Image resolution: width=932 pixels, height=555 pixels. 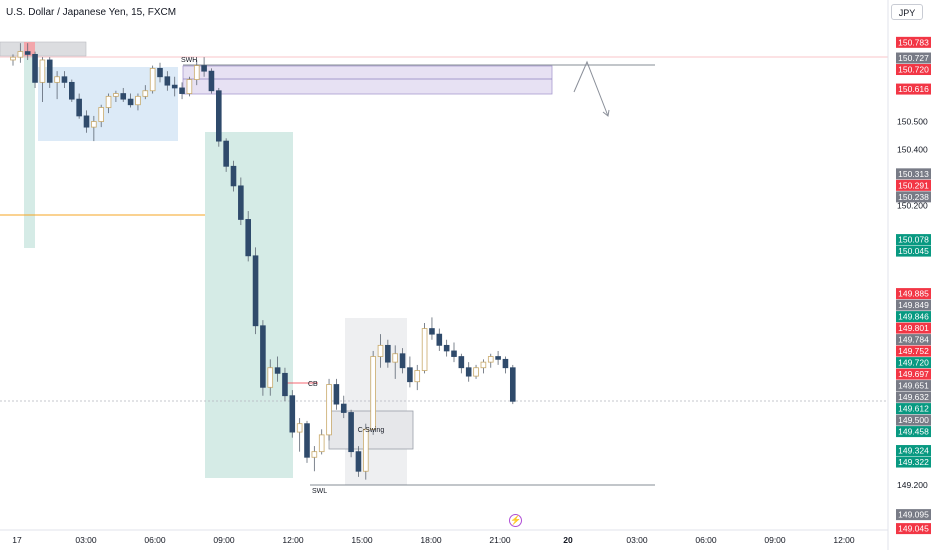 What do you see at coordinates (913, 529) in the screenshot?
I see `price-label: 149.045` at bounding box center [913, 529].